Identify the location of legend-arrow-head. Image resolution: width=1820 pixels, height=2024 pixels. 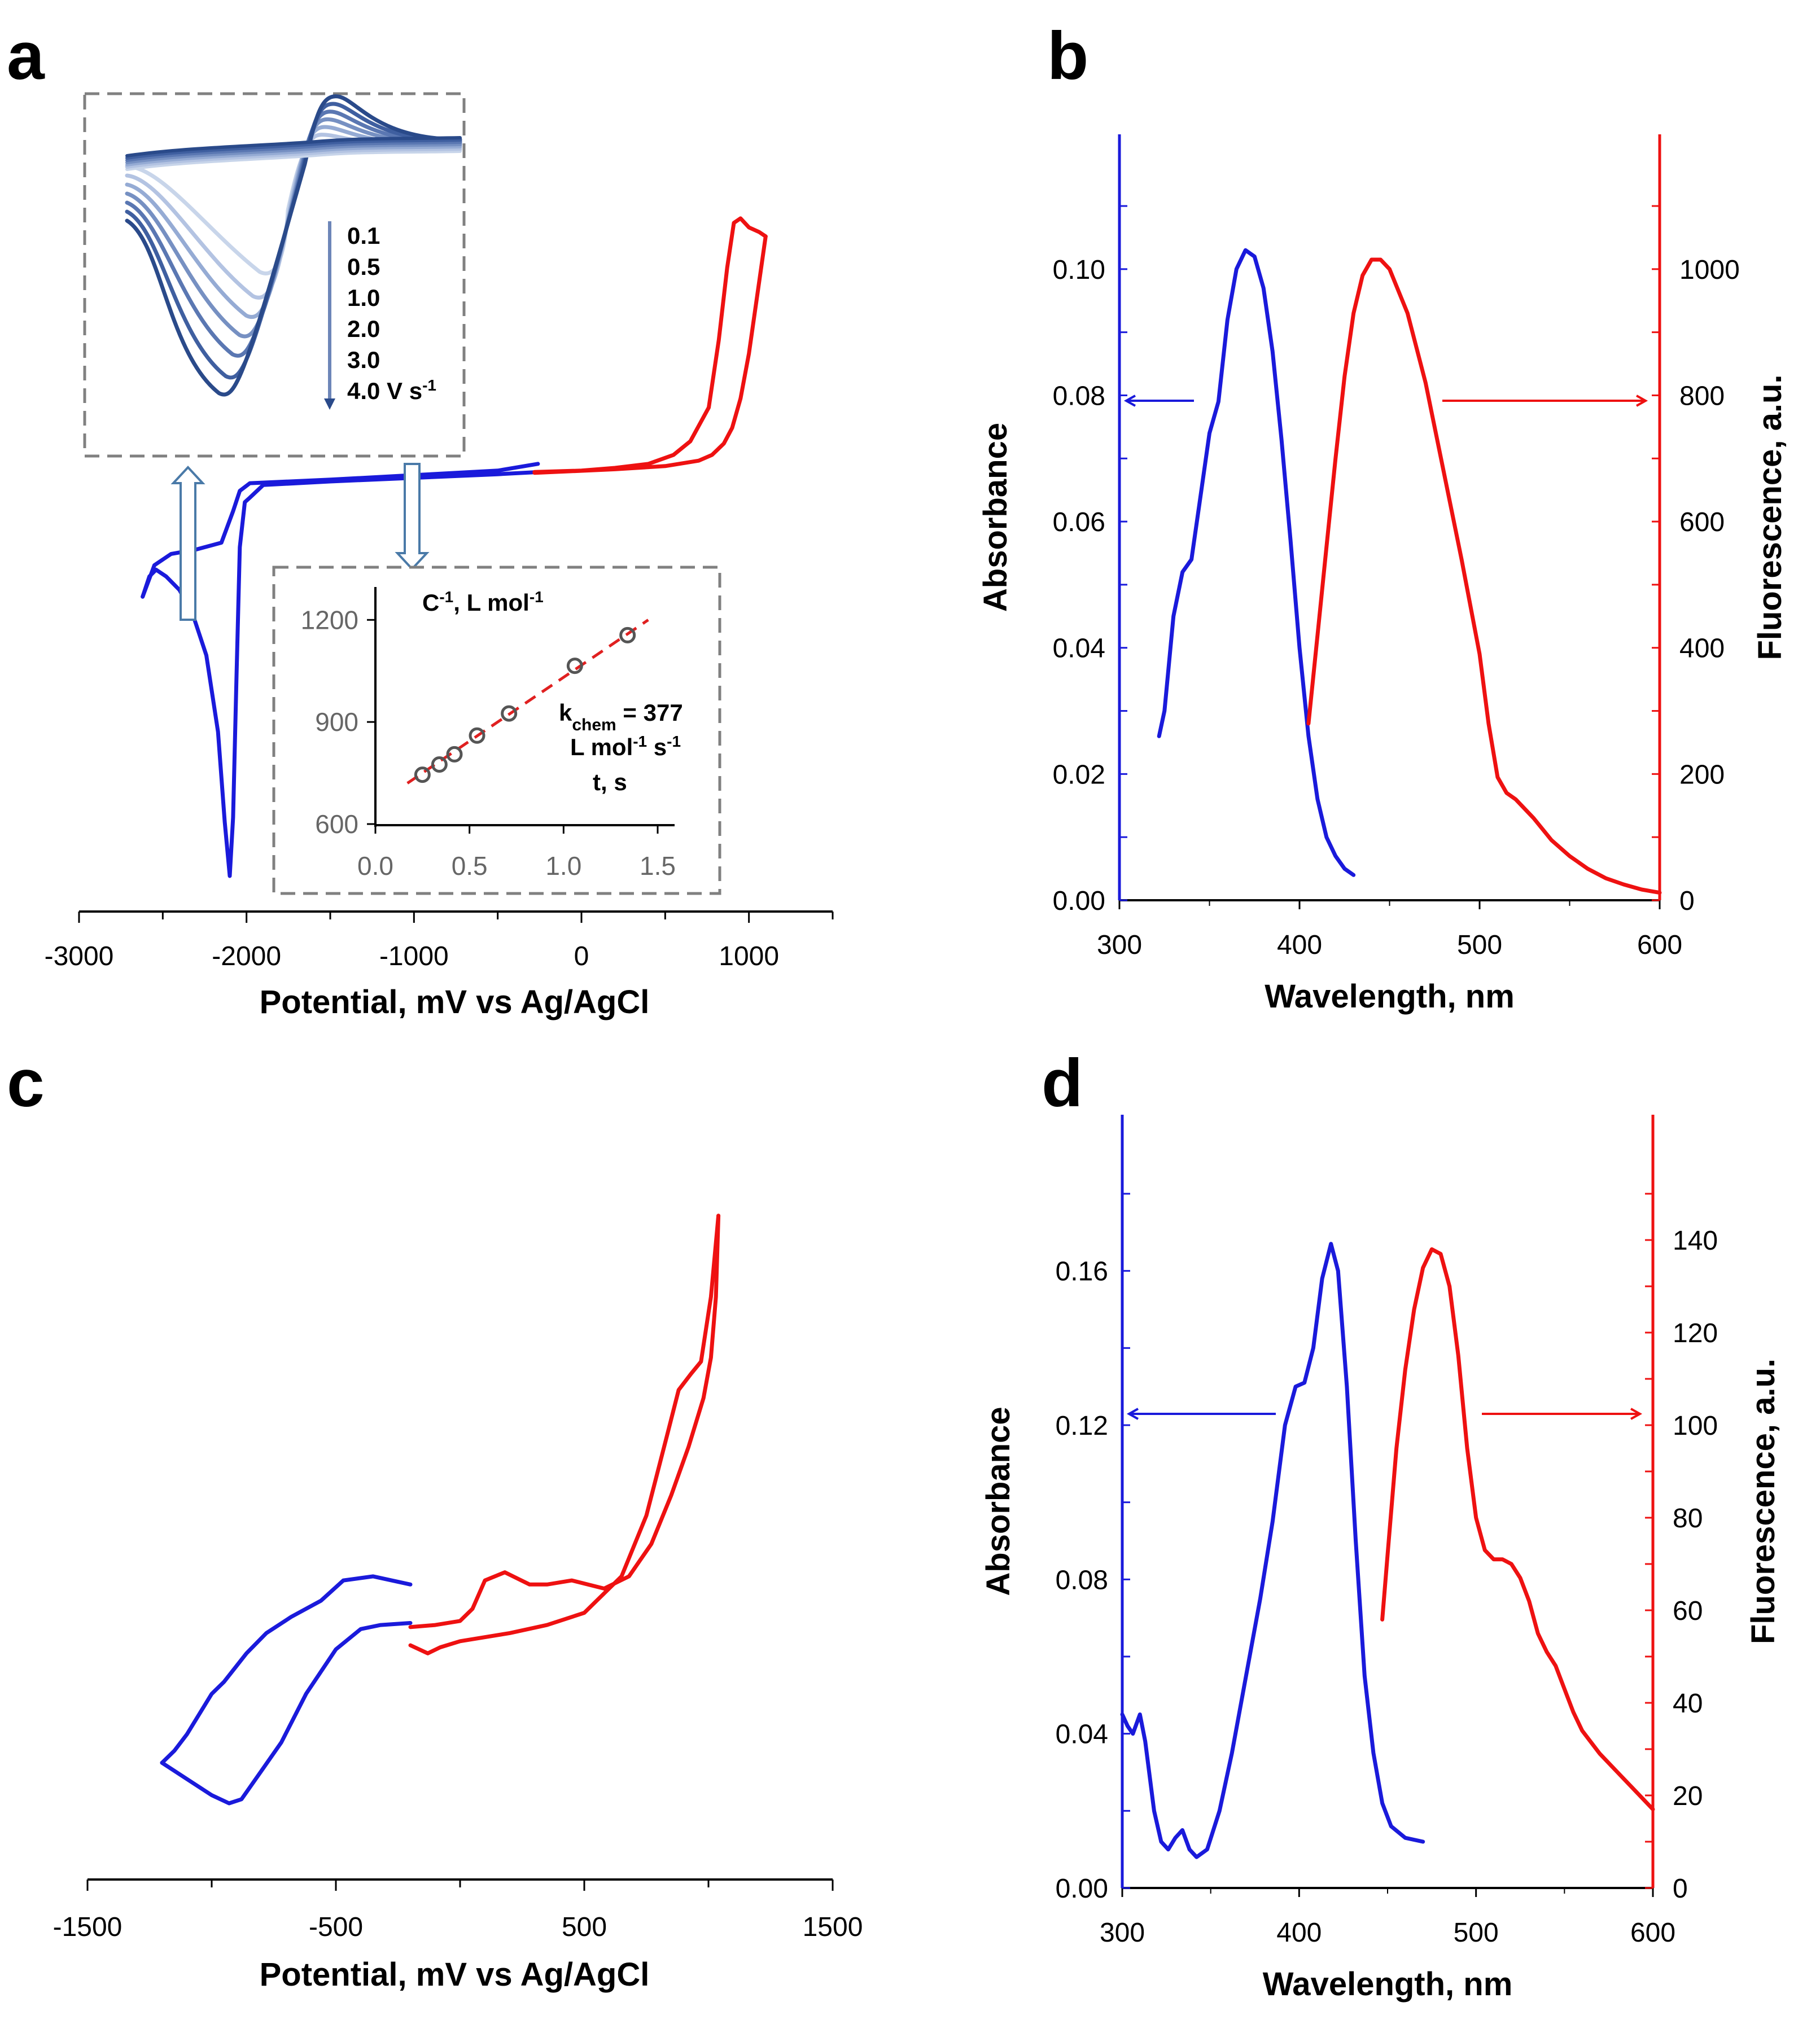
(330, 404).